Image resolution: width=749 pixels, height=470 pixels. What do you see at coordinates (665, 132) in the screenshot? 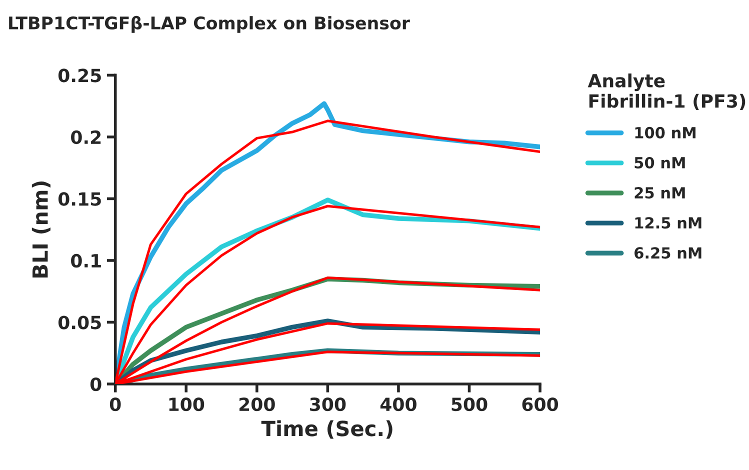
I see `legend-label: 100 nM` at bounding box center [665, 132].